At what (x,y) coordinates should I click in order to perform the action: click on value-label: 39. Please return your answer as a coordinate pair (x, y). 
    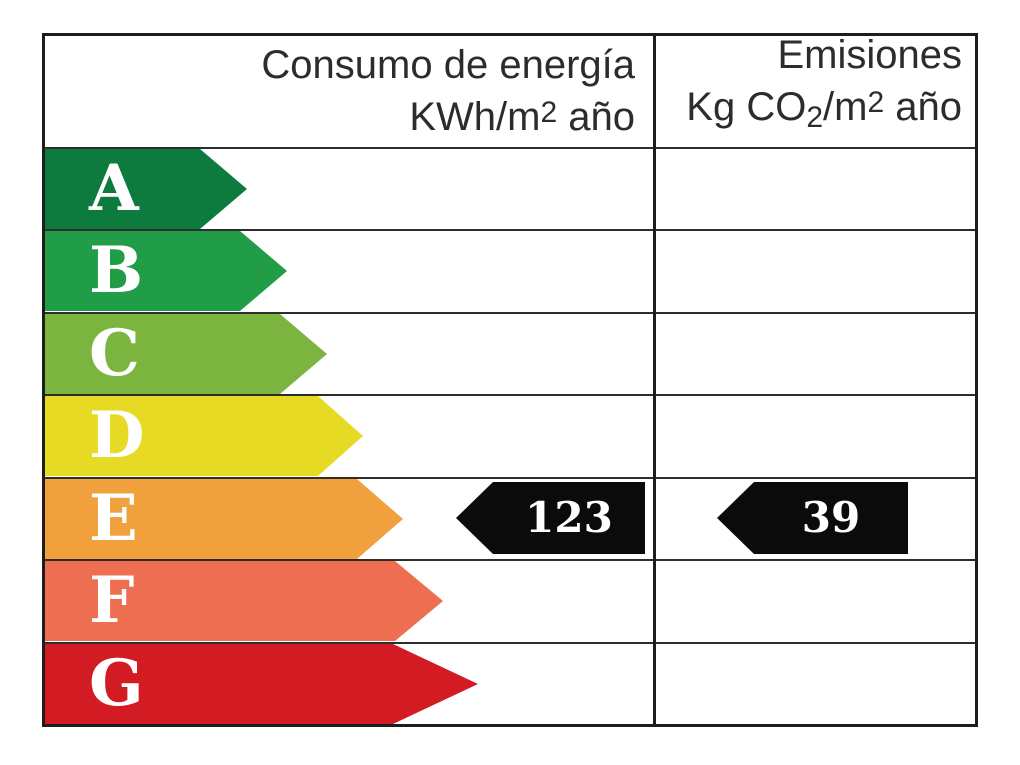
    Looking at the image, I should click on (831, 517).